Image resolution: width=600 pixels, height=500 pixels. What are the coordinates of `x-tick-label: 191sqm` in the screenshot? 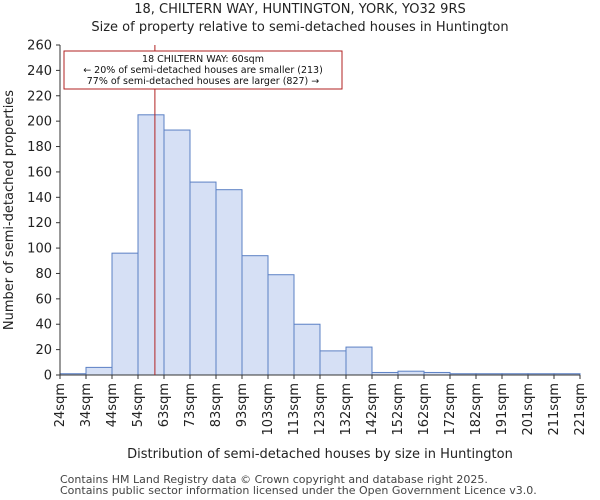 It's located at (502, 409).